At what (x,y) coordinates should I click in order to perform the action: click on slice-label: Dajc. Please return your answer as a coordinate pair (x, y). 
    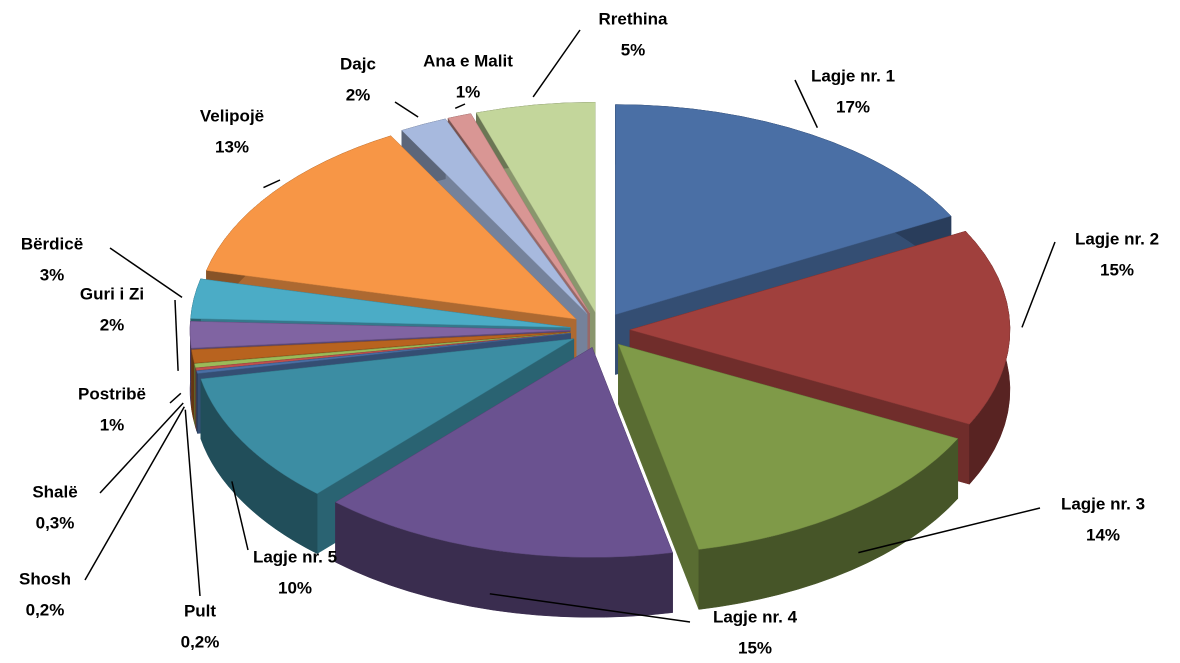
    Looking at the image, I should click on (358, 63).